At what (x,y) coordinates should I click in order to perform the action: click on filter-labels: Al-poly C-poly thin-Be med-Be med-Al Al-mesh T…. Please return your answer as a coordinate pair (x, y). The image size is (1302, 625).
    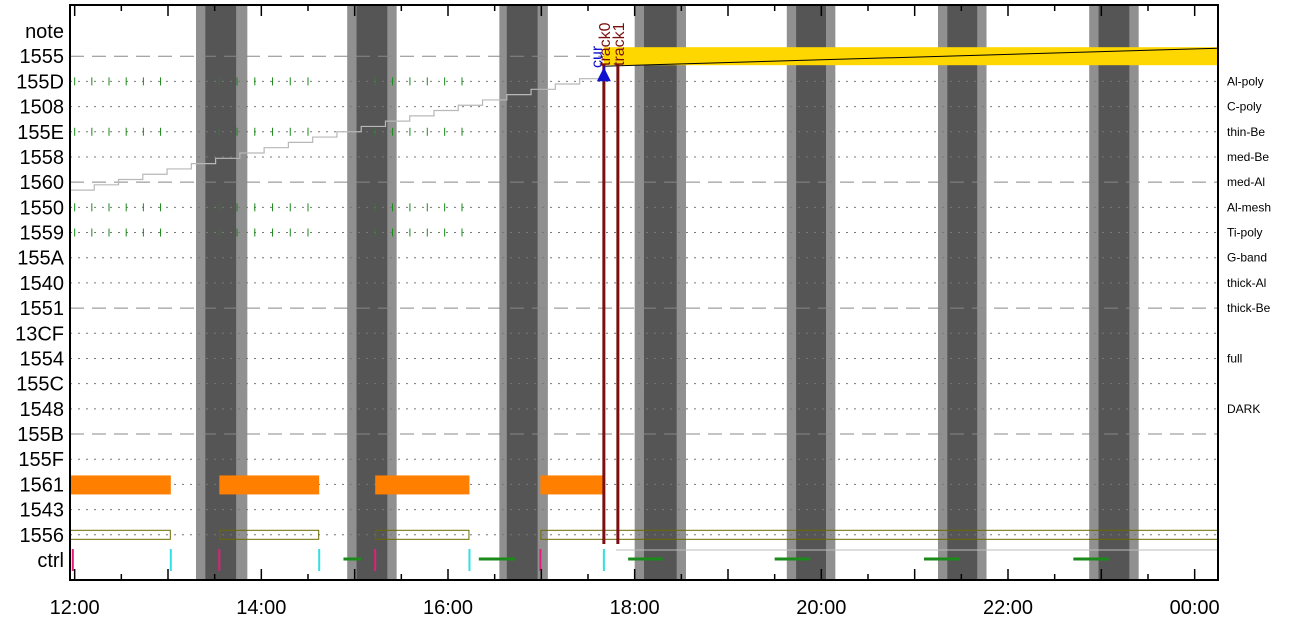
    Looking at the image, I should click on (1249, 244).